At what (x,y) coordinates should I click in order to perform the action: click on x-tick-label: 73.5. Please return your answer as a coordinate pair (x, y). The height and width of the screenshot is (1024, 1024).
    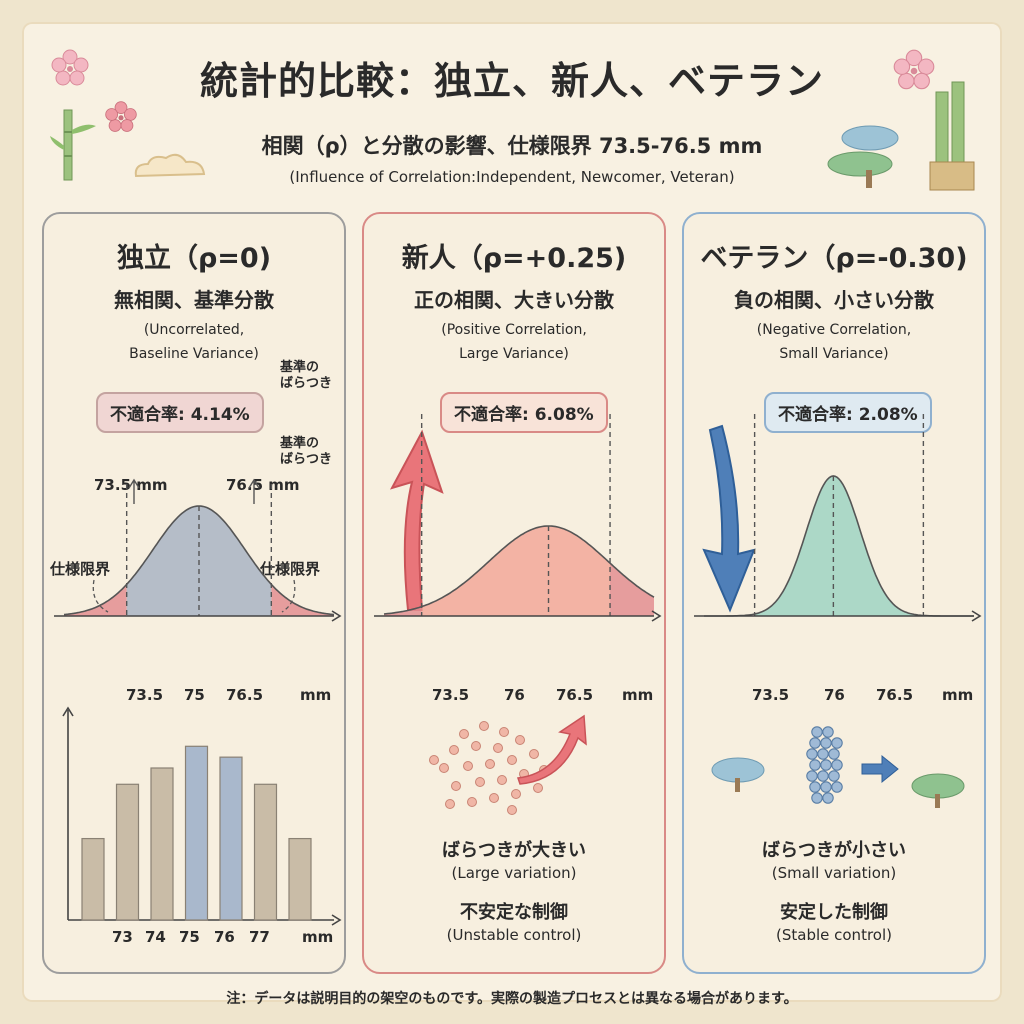
    Looking at the image, I should click on (771, 695).